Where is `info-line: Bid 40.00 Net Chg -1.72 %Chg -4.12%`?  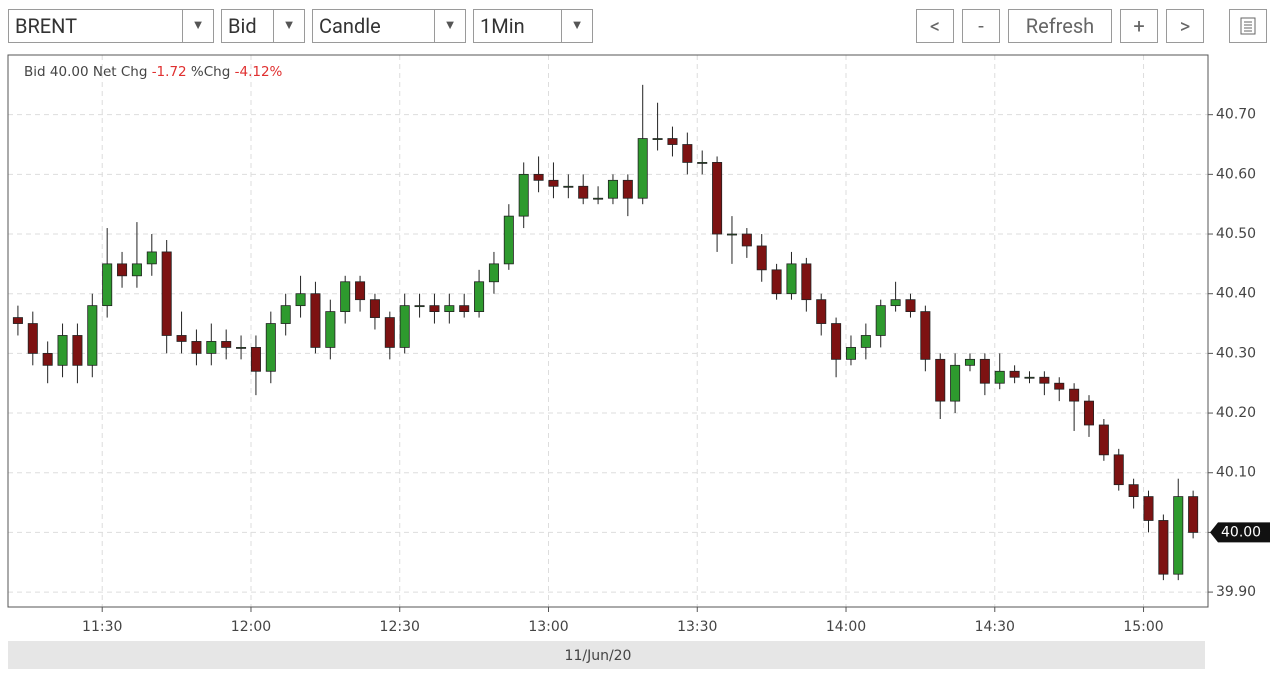
info-line: Bid 40.00 Net Chg -1.72 %Chg -4.12% is located at coordinates (153, 72).